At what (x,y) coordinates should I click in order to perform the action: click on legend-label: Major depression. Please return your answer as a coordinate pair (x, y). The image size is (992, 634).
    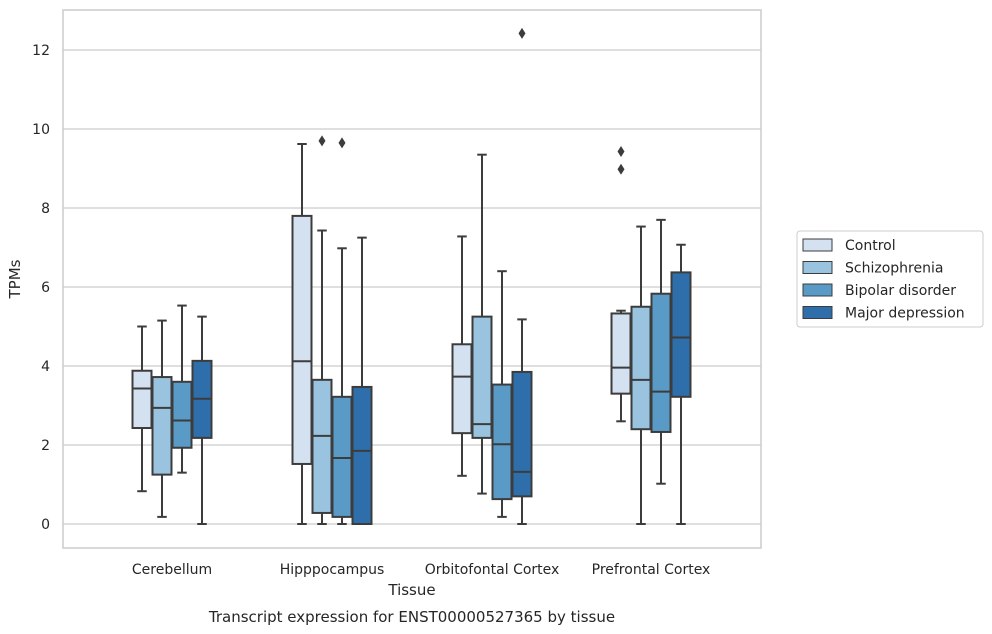
    Looking at the image, I should click on (905, 314).